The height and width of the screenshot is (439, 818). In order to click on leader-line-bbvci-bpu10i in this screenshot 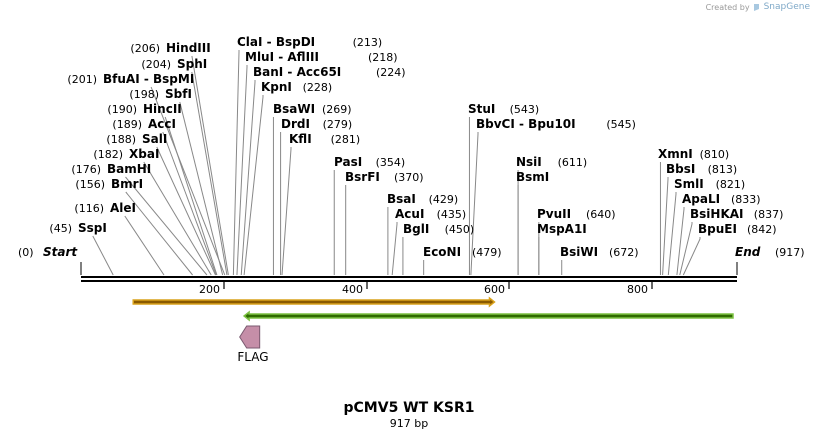, I will do `click(474, 204)`.